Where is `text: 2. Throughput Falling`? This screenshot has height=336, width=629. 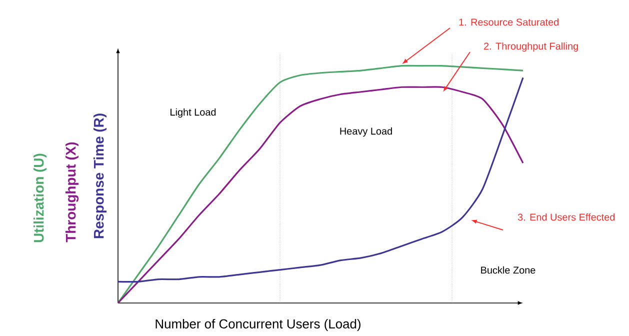 text: 2. Throughput Falling is located at coordinates (531, 47).